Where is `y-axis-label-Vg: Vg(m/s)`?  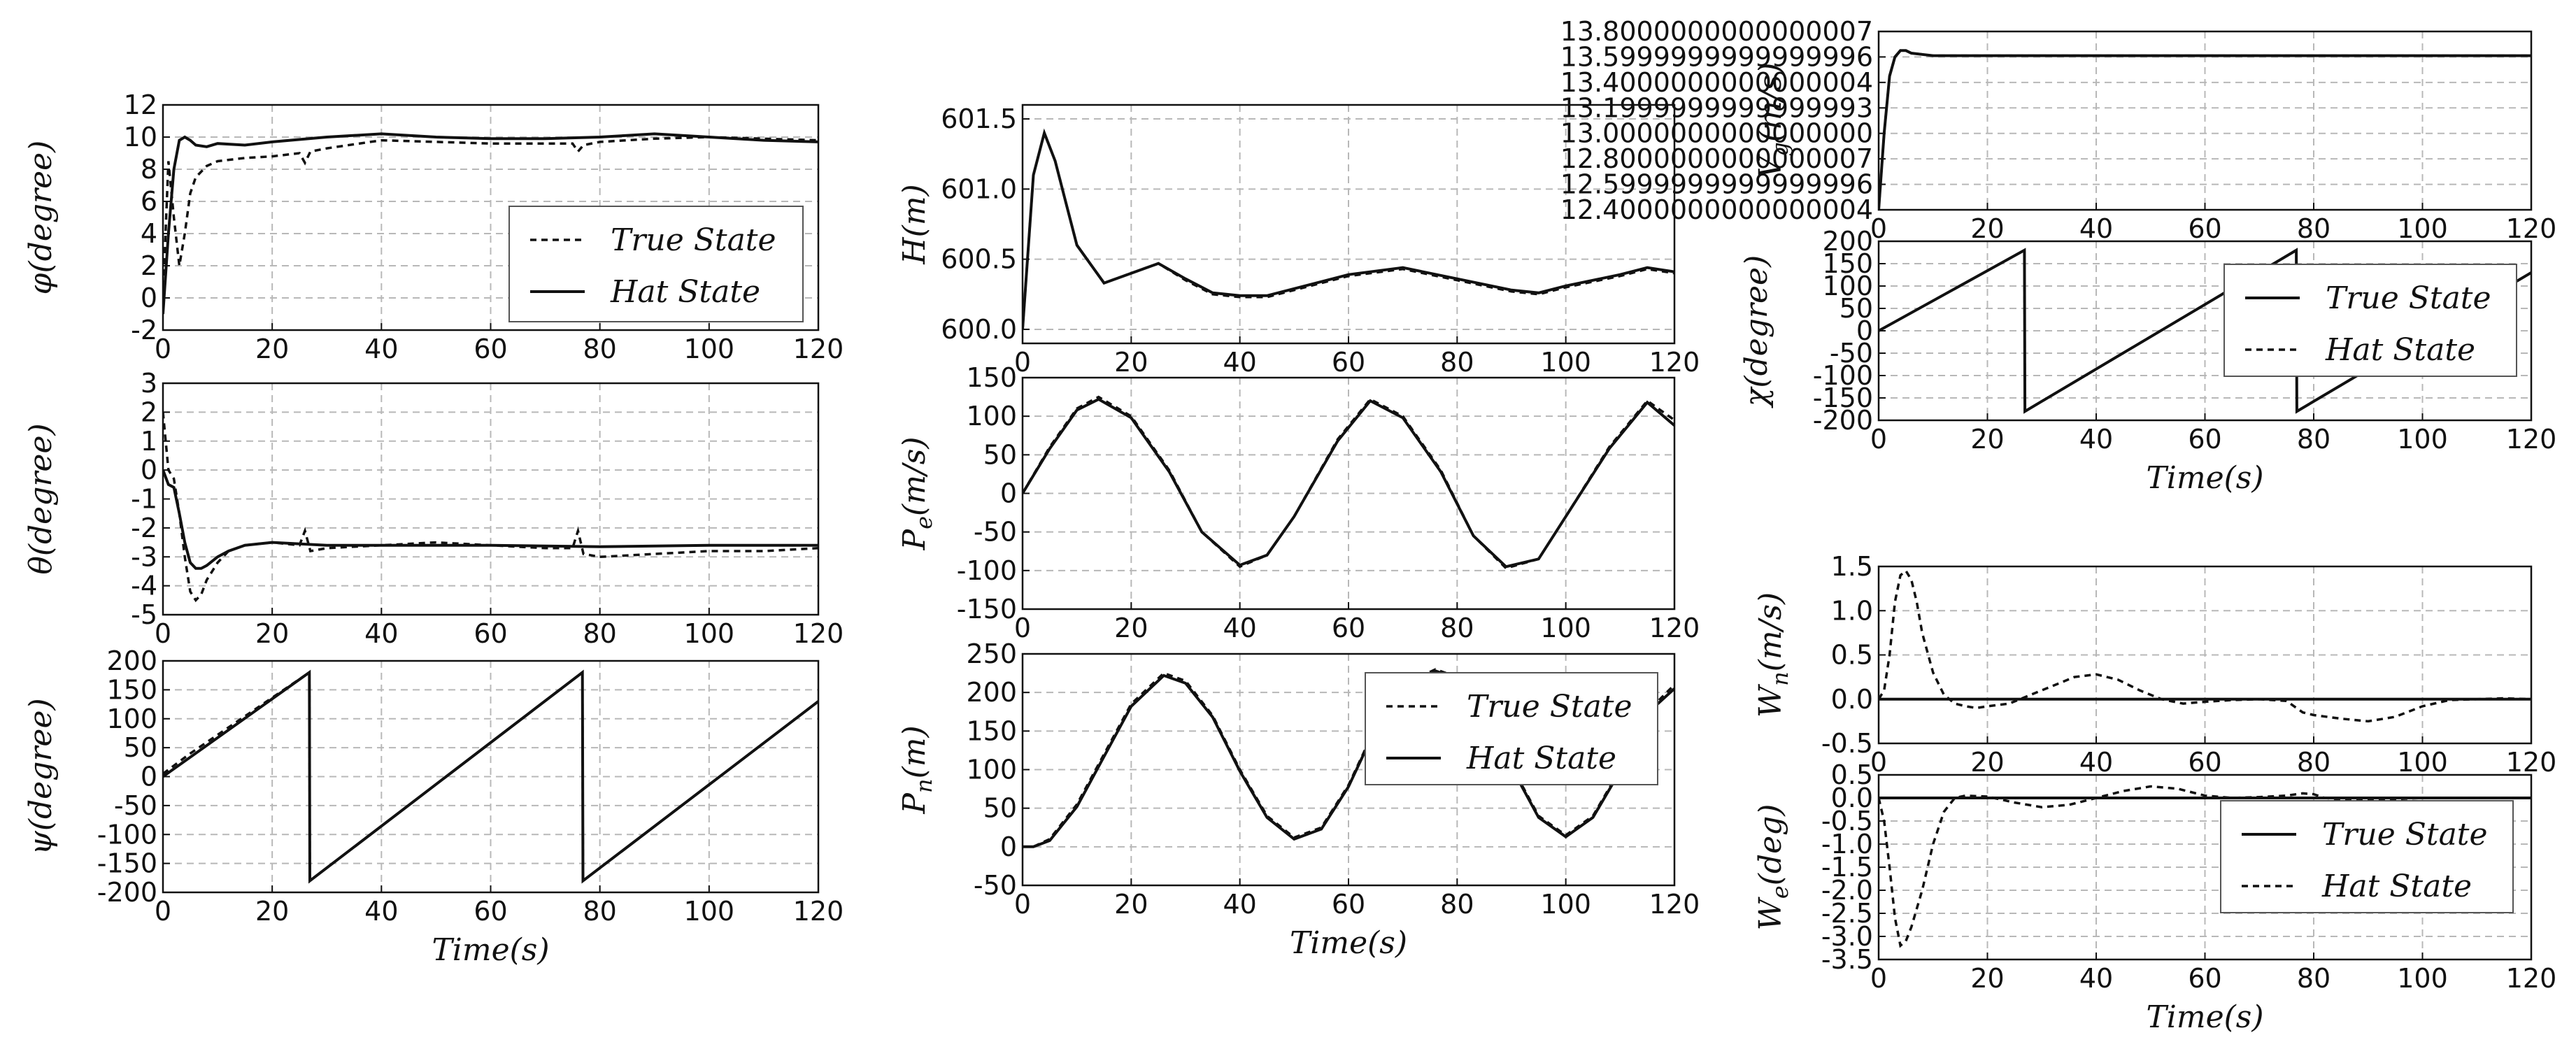
y-axis-label-Vg: Vg(m/s) is located at coordinates (1773, 121).